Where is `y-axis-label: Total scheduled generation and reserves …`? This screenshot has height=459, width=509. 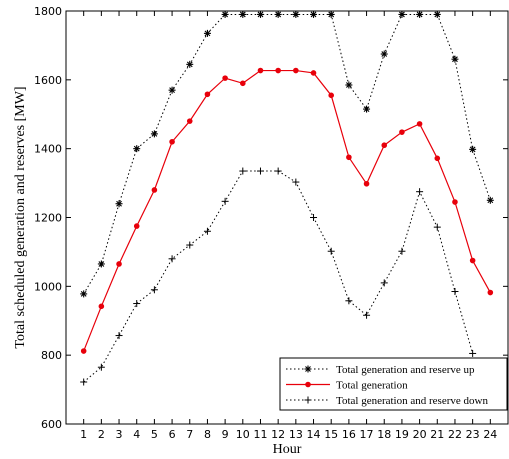 y-axis-label: Total scheduled generation and reserves … is located at coordinates (20, 217).